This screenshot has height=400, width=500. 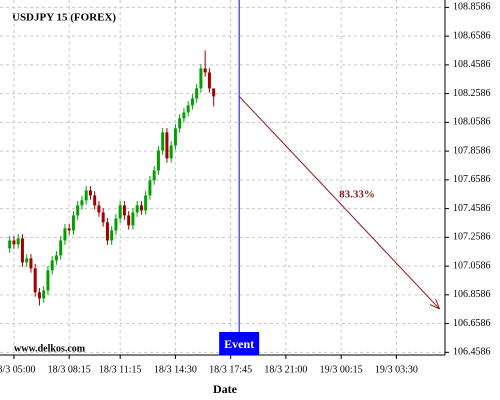 What do you see at coordinates (341, 369) in the screenshot?
I see `x-tick-label: 19/3 00:15` at bounding box center [341, 369].